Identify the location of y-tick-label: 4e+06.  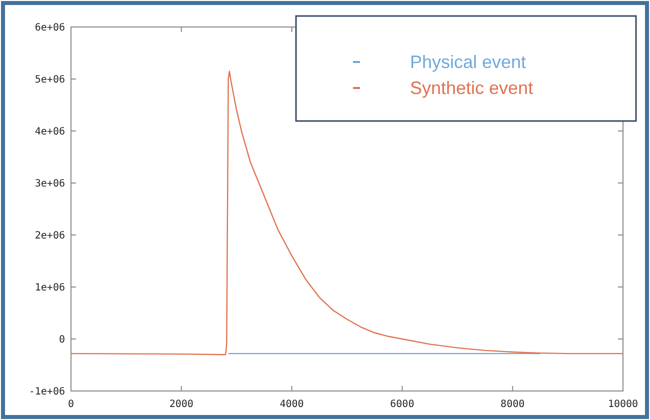
(49, 132).